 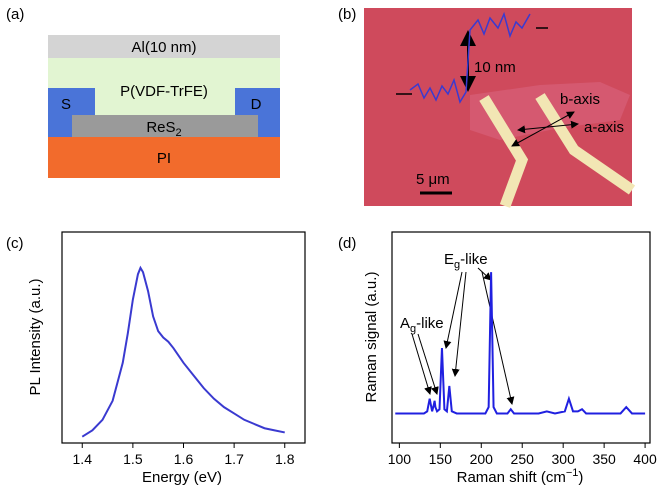 What do you see at coordinates (179, 133) in the screenshot?
I see `text: 2` at bounding box center [179, 133].